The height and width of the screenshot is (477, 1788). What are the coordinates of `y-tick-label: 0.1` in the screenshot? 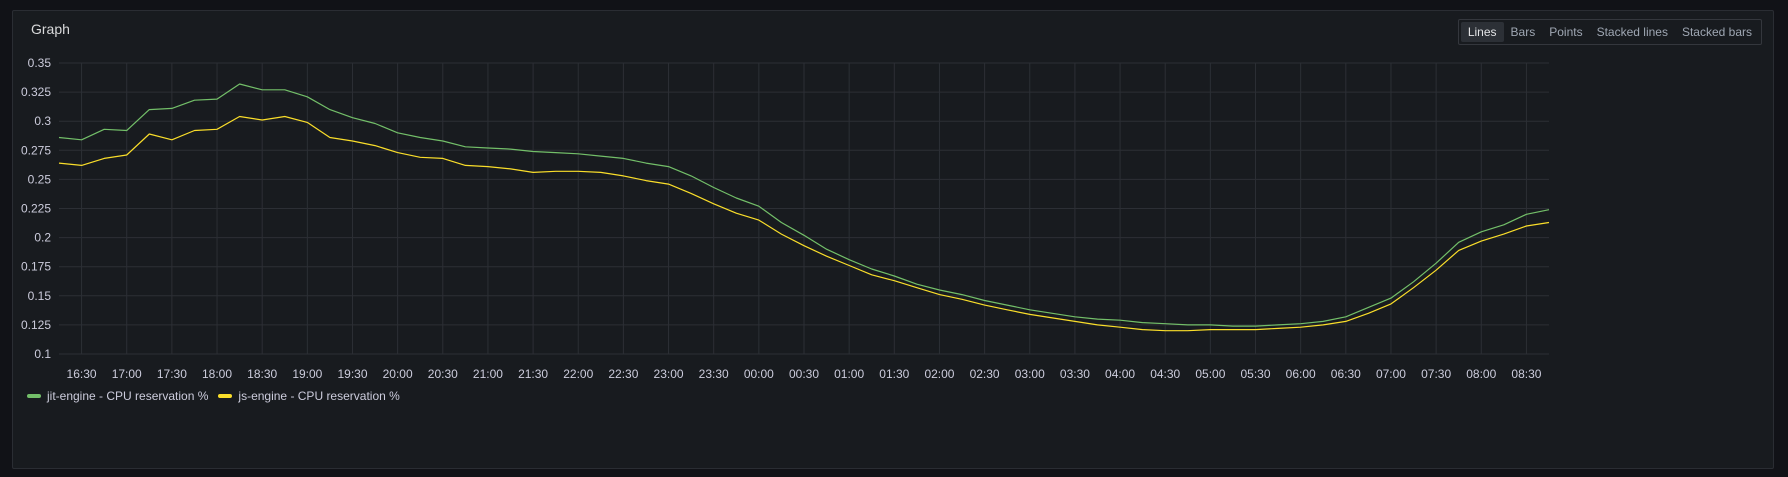 It's located at (42, 354).